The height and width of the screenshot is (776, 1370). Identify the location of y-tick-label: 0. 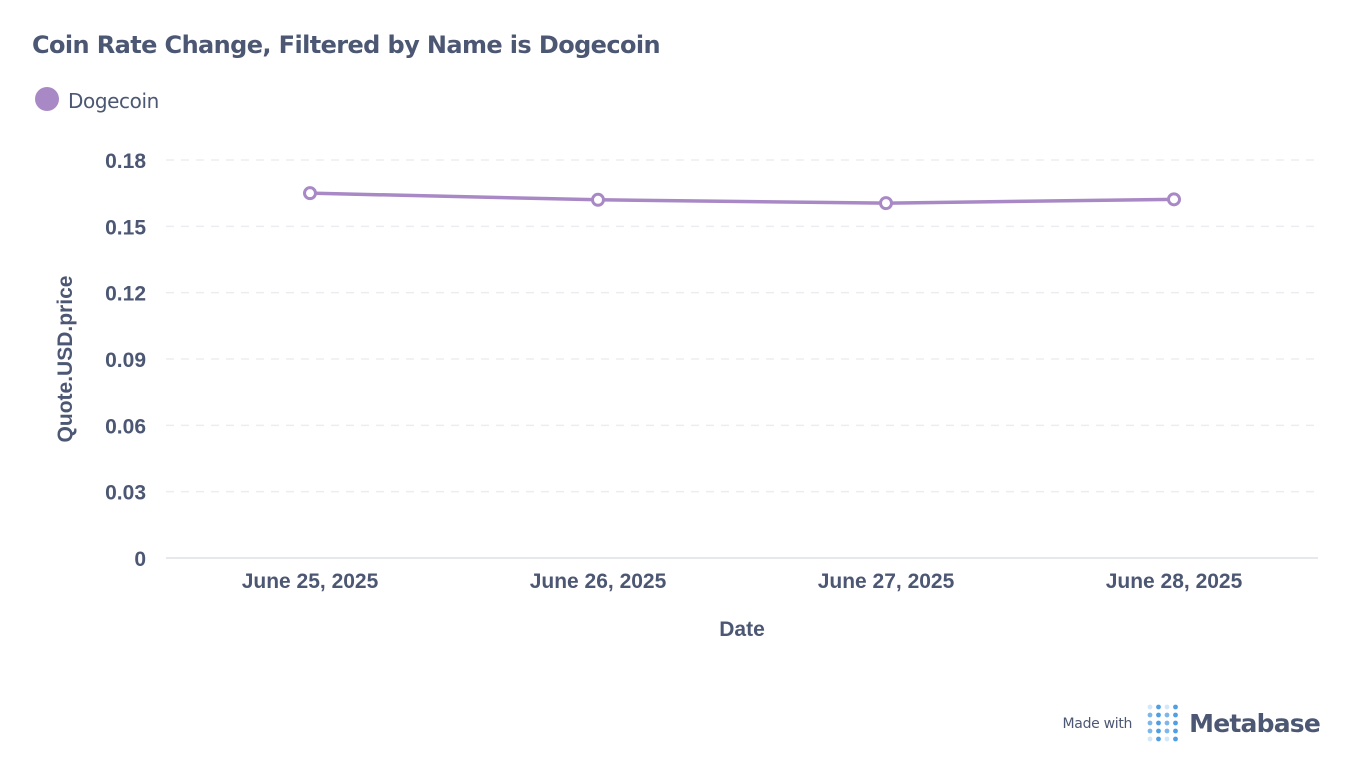
(140, 559).